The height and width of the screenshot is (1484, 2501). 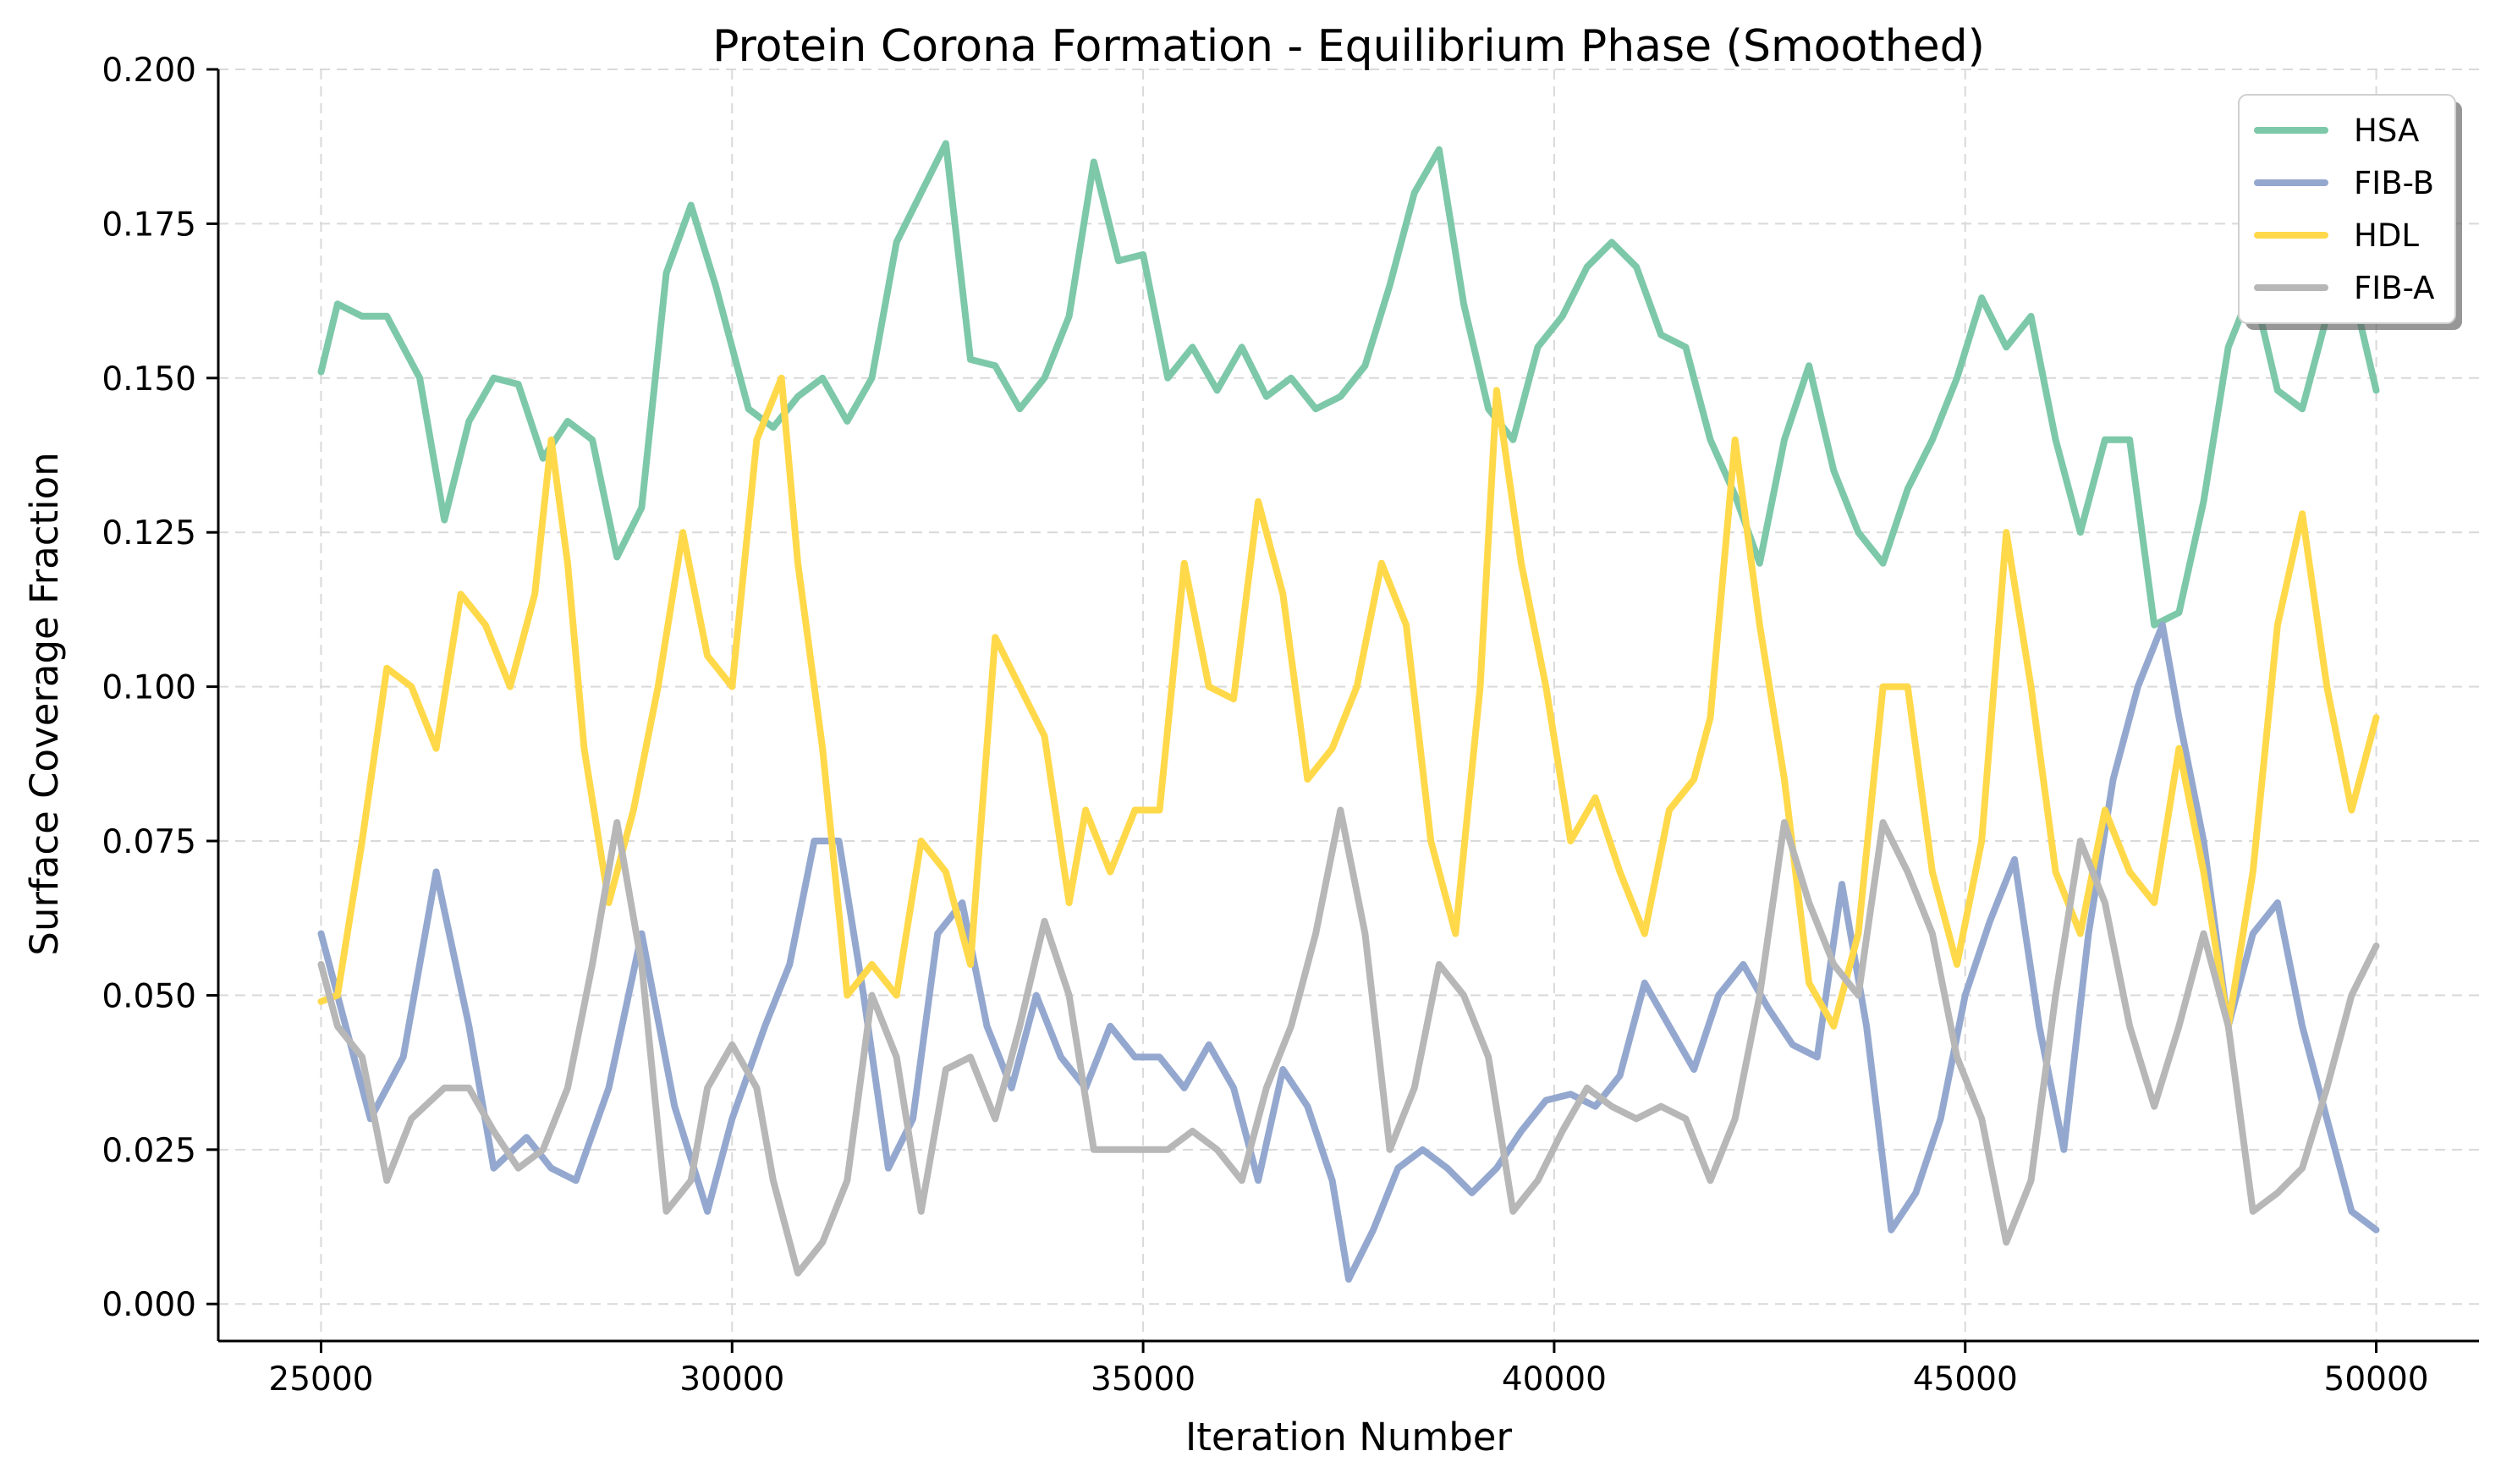 I want to click on y-tick-label: 0.100, so click(x=149, y=688).